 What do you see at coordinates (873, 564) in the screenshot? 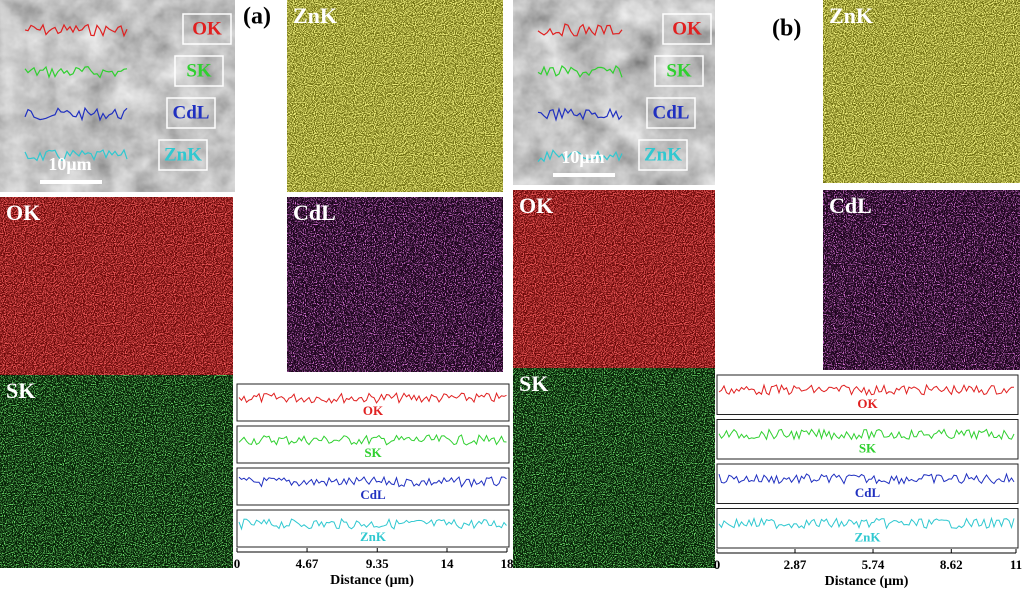
I see `x-tick-label: 5.74` at bounding box center [873, 564].